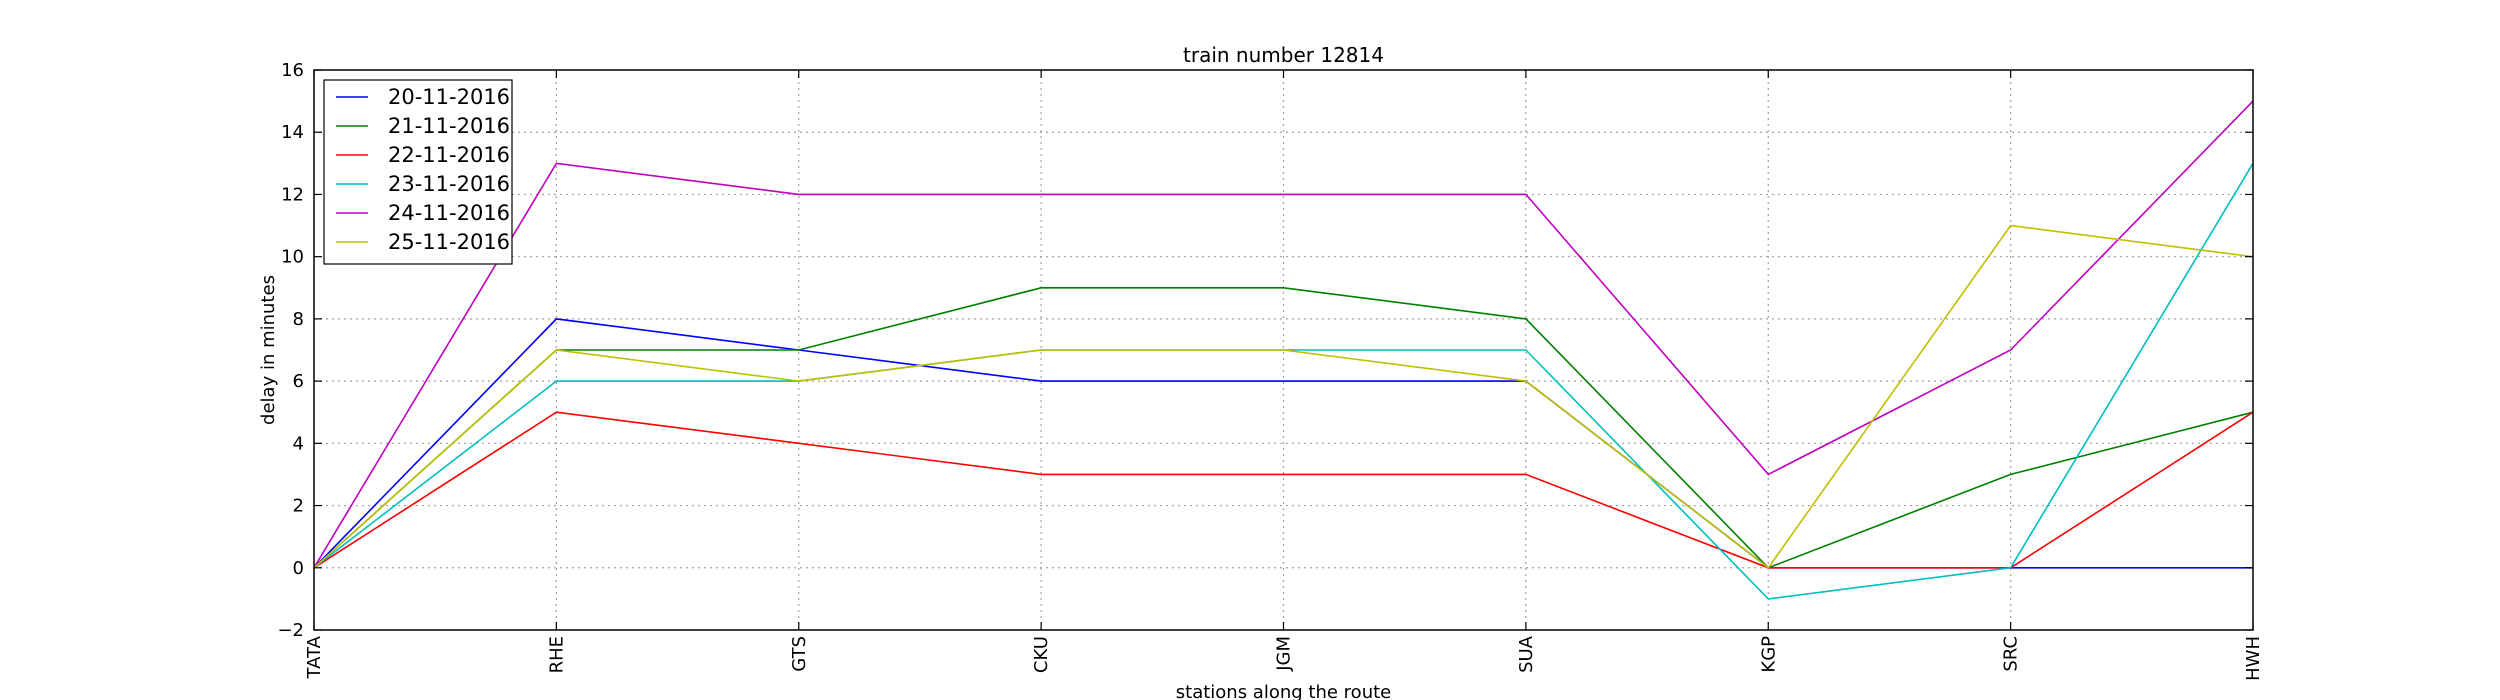  I want to click on x-tick-label: CKU, so click(1041, 654).